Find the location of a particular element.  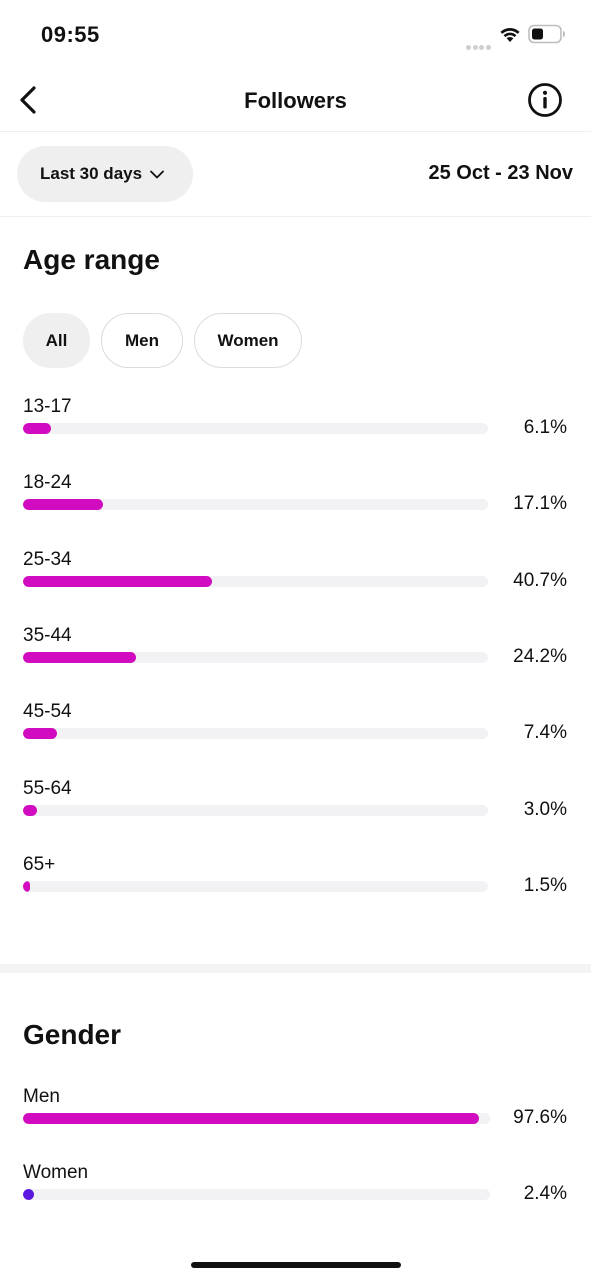

back-arrow-icon is located at coordinates (29, 100).